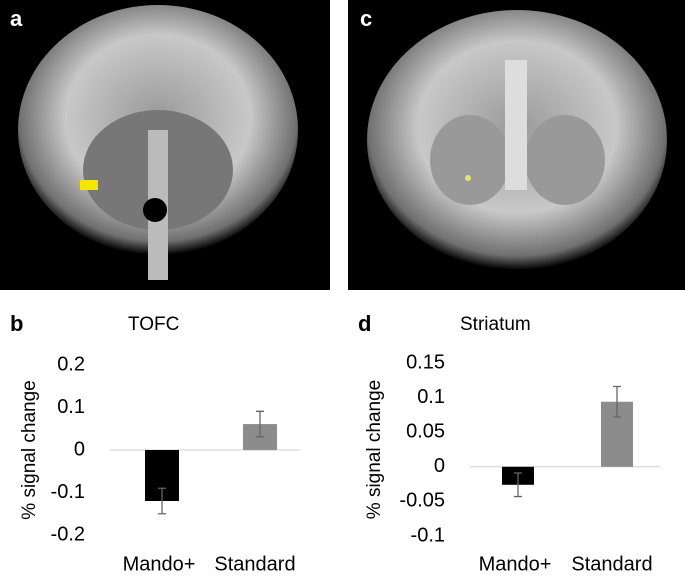  Describe the element at coordinates (153, 324) in the screenshot. I see `chart-title: TOFC` at that location.